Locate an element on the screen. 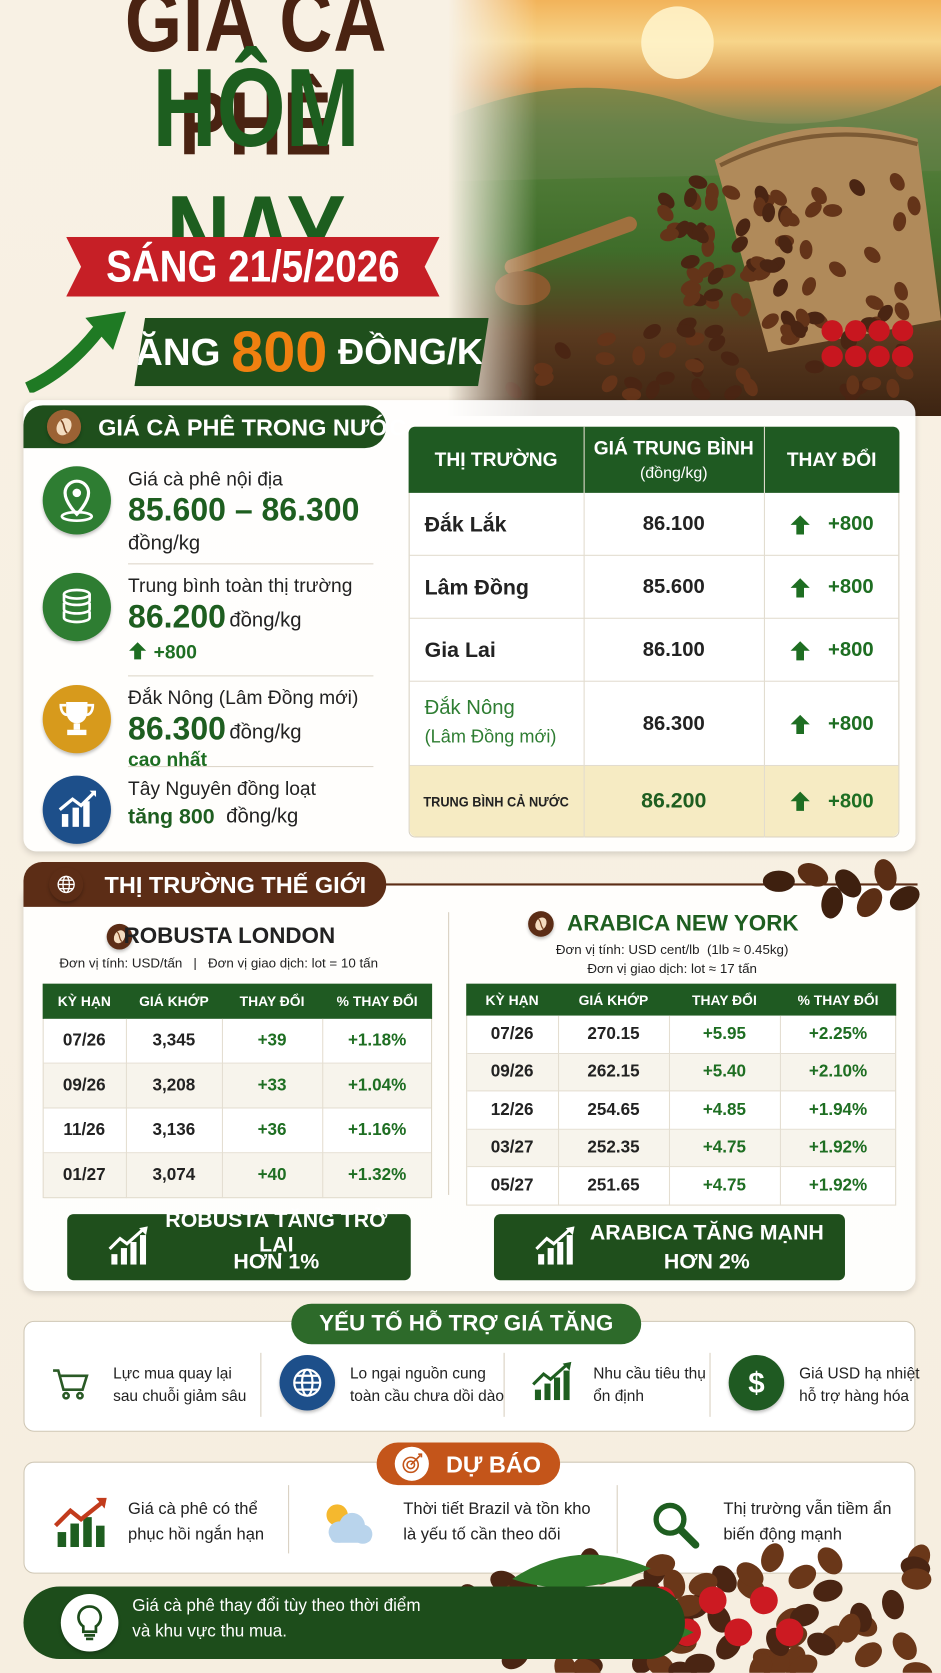 The image size is (941, 1673). decor-beans is located at coordinates (842, 888).